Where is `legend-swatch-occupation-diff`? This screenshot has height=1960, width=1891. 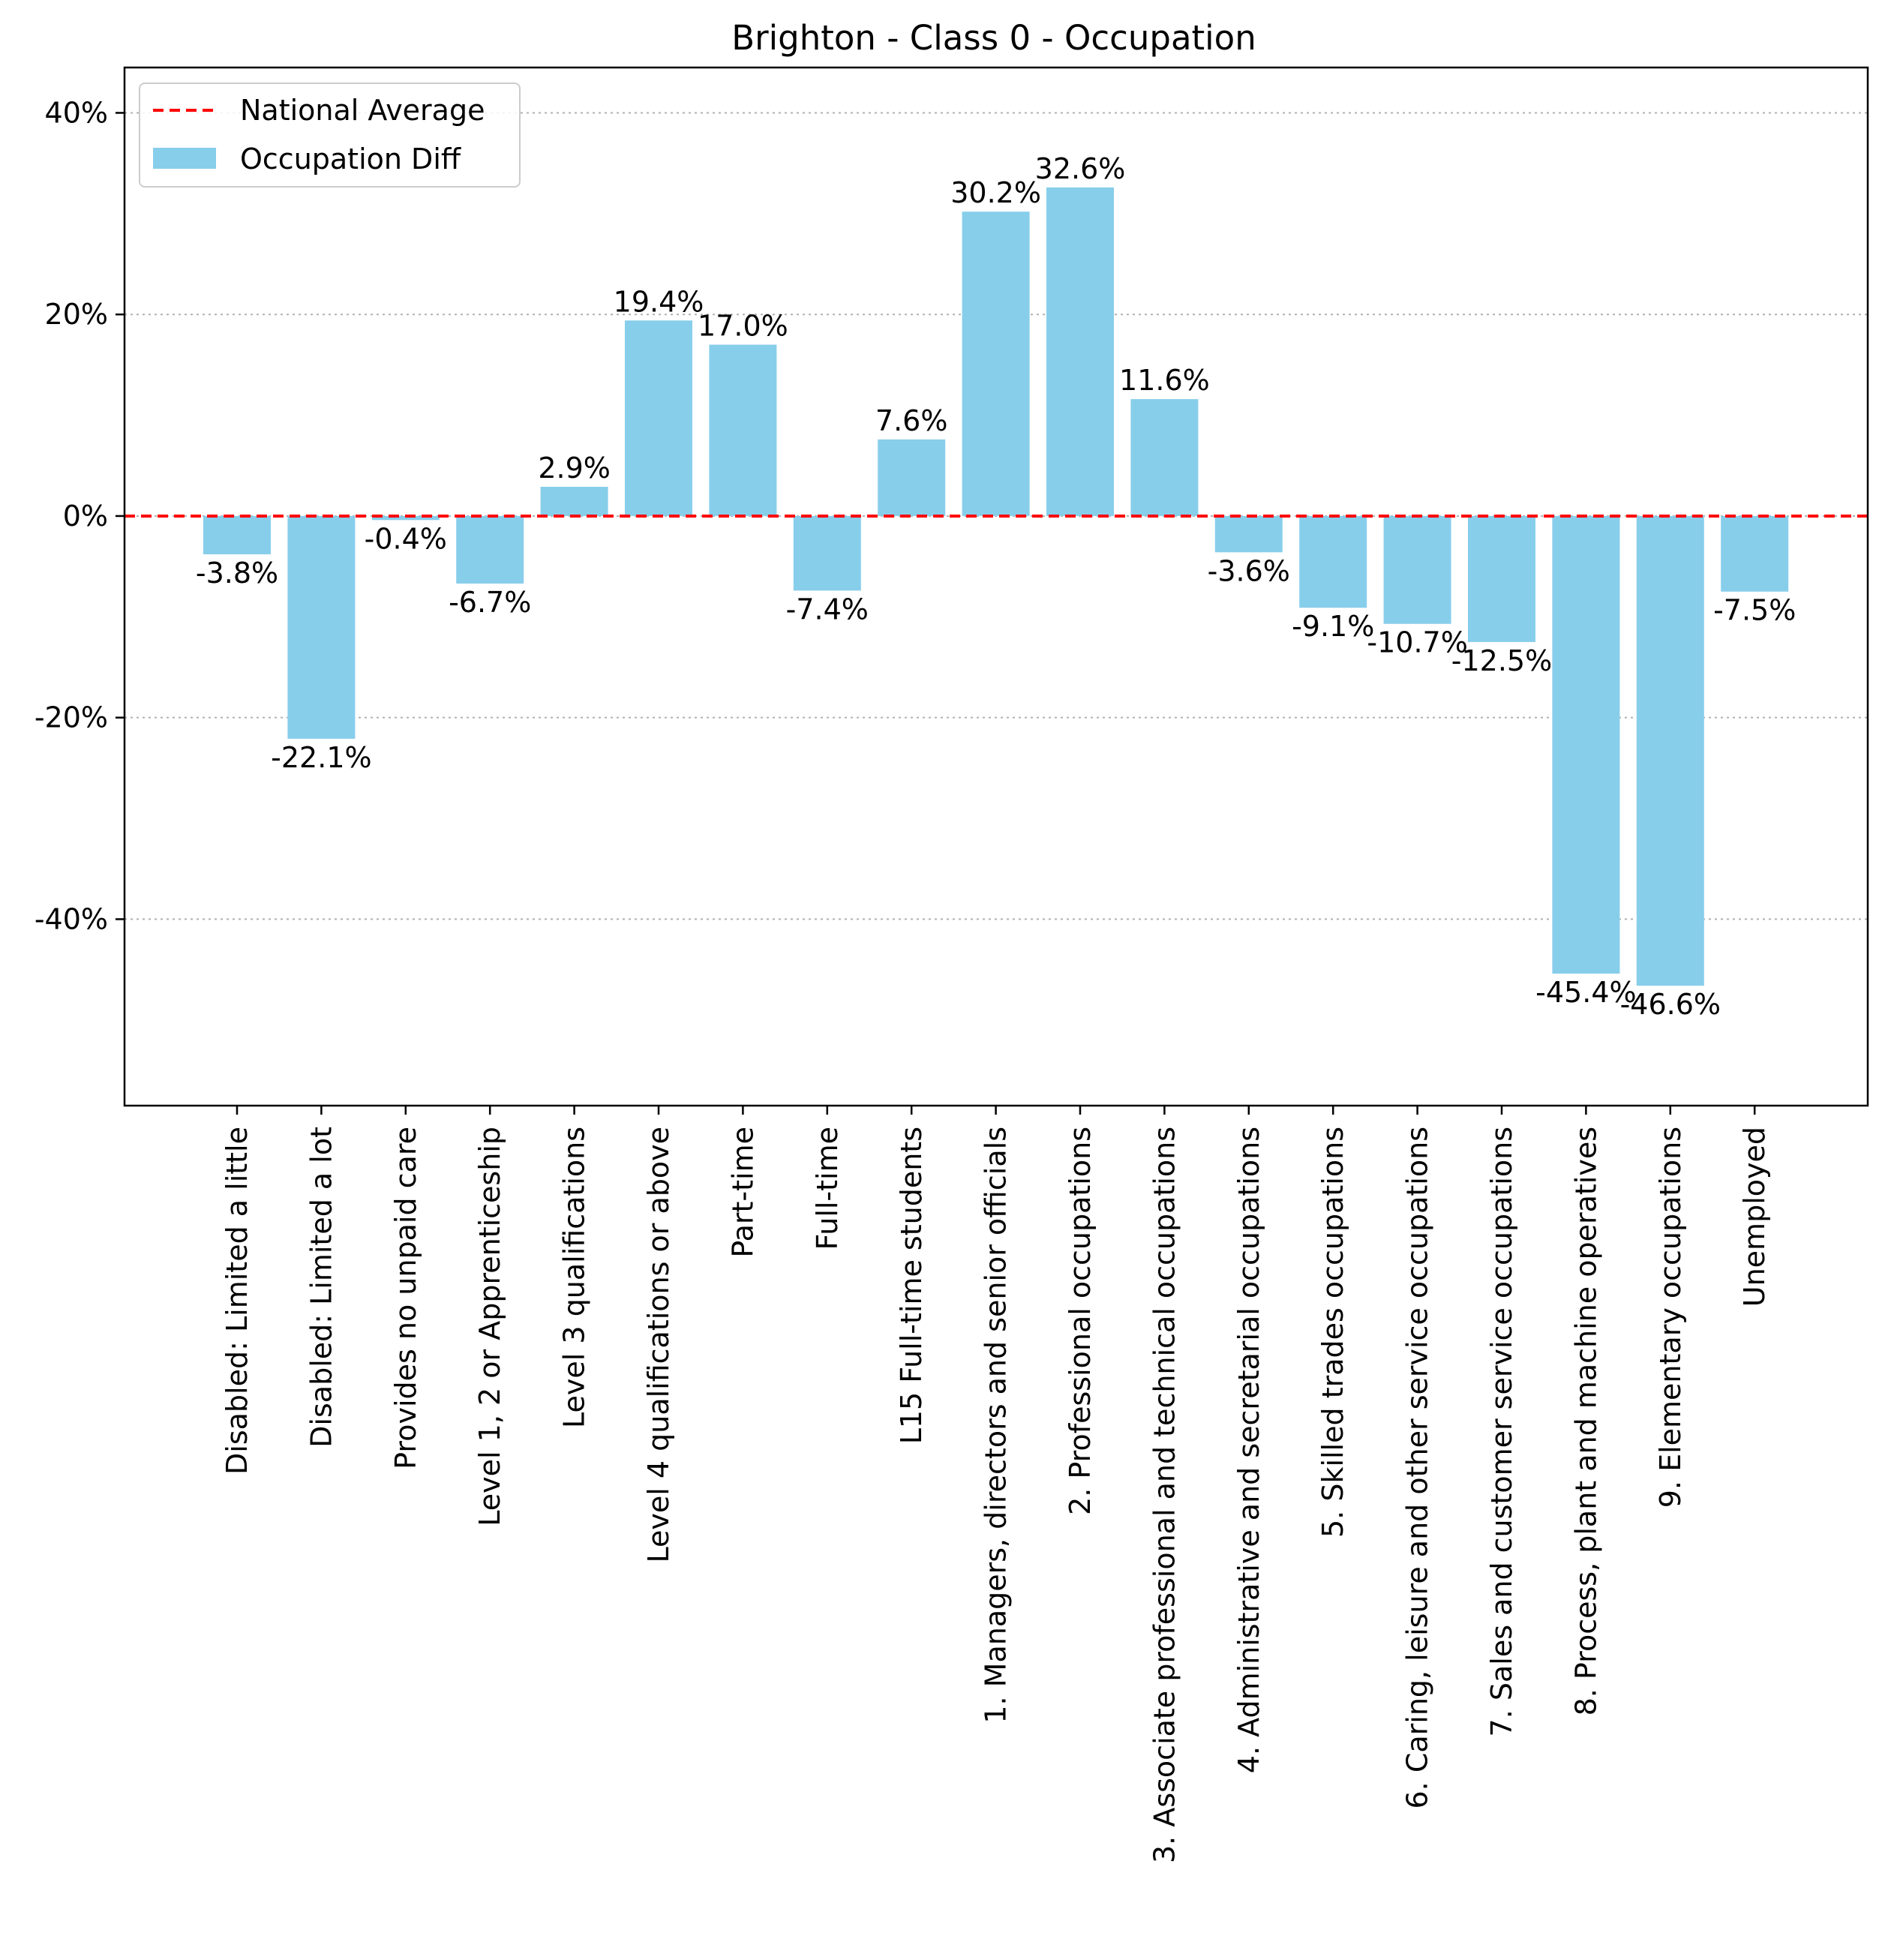
legend-swatch-occupation-diff is located at coordinates (184, 158).